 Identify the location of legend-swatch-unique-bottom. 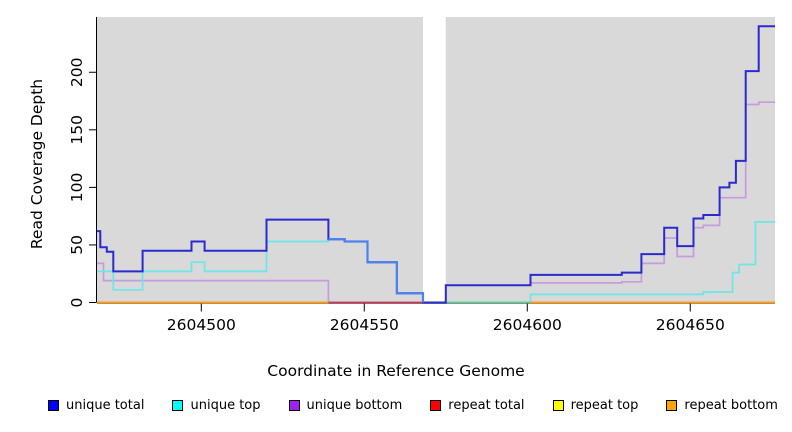
(294, 405).